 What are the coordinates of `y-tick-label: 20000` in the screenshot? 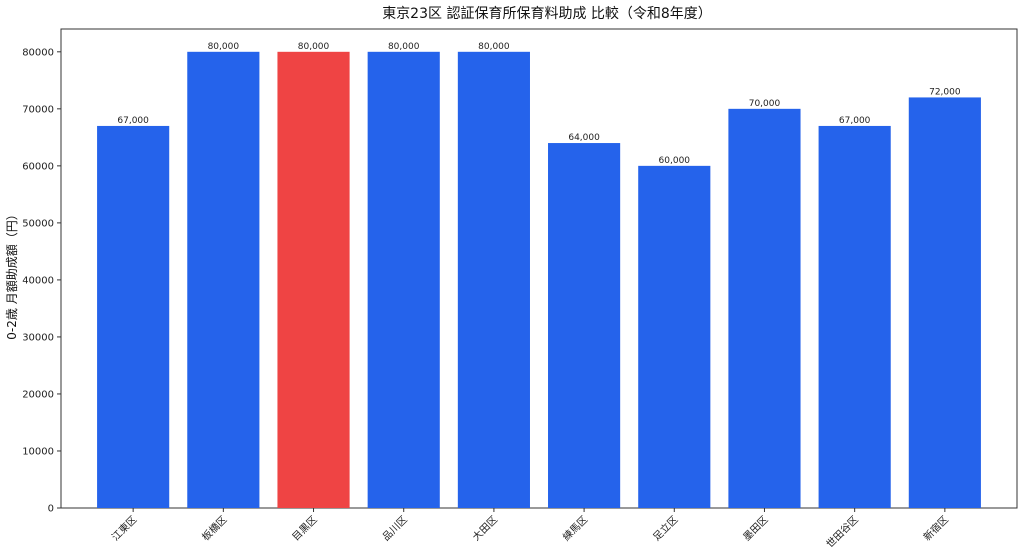 It's located at (38, 394).